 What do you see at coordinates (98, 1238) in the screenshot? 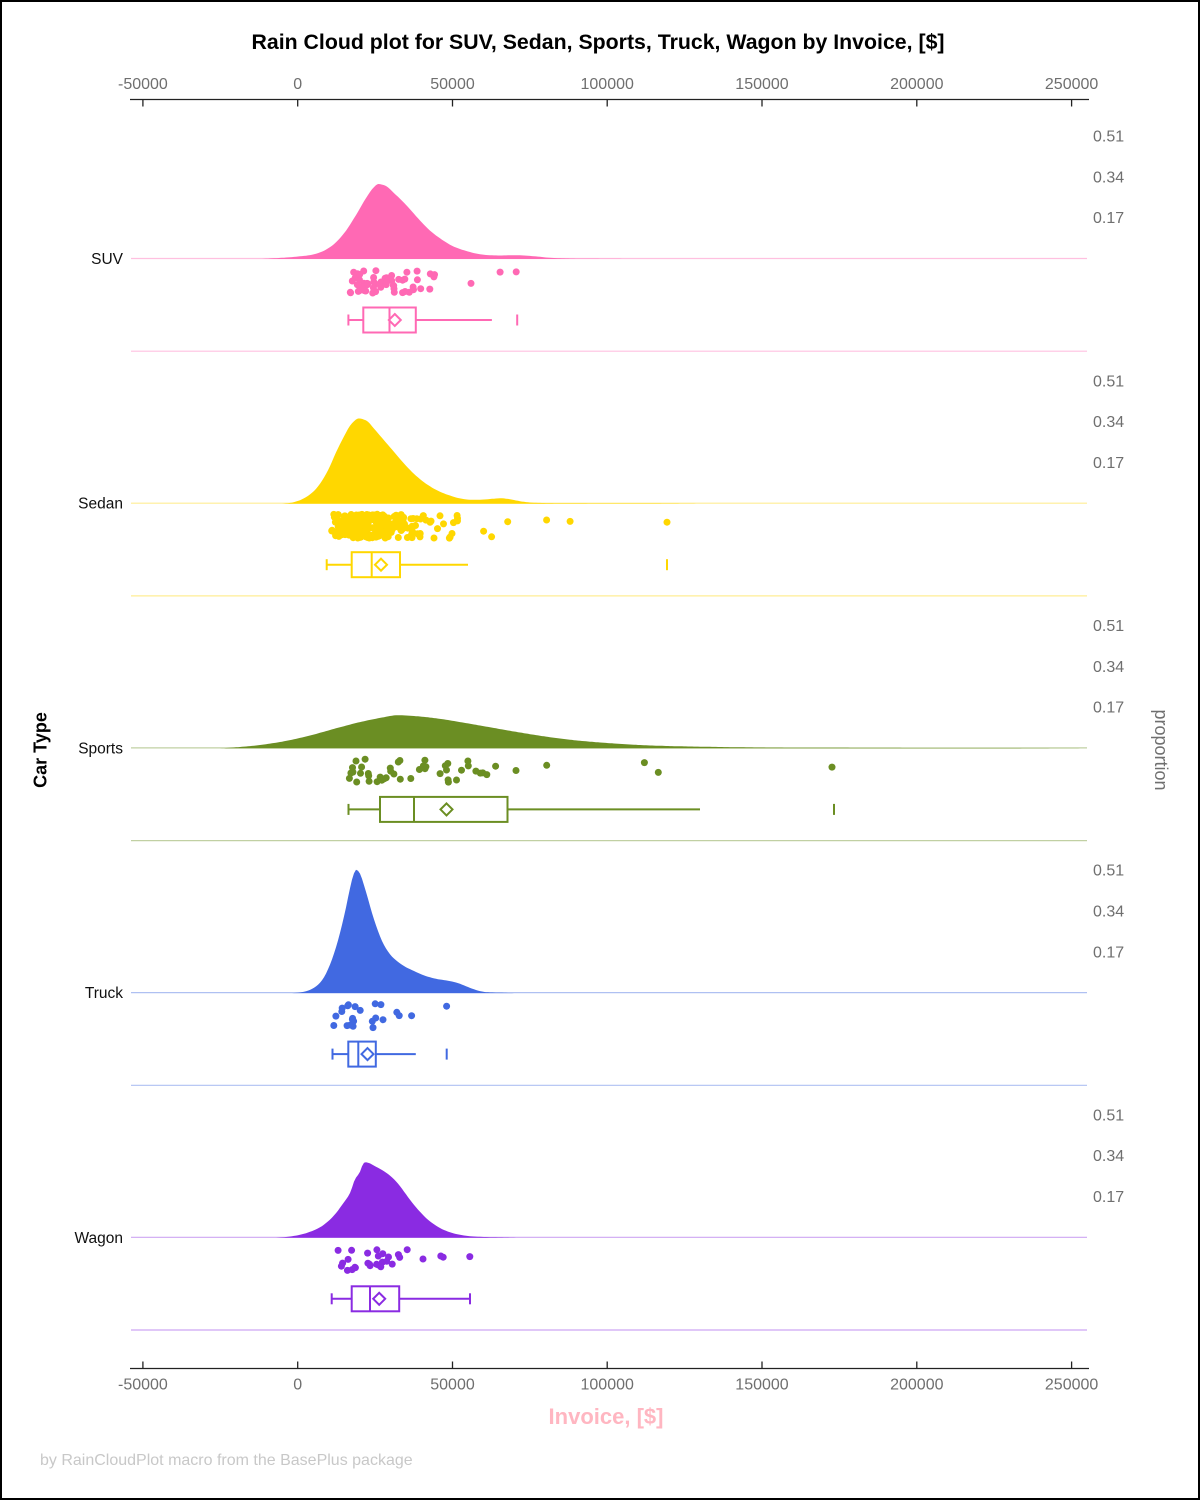
I see `svg-text: Wagon` at bounding box center [98, 1238].